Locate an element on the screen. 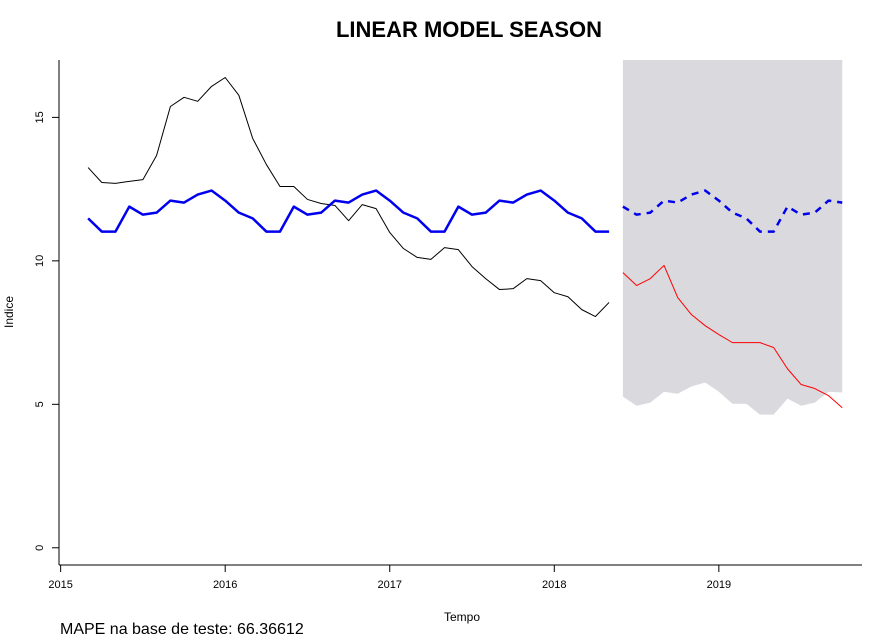  y-tick-label: 5 is located at coordinates (40, 404).